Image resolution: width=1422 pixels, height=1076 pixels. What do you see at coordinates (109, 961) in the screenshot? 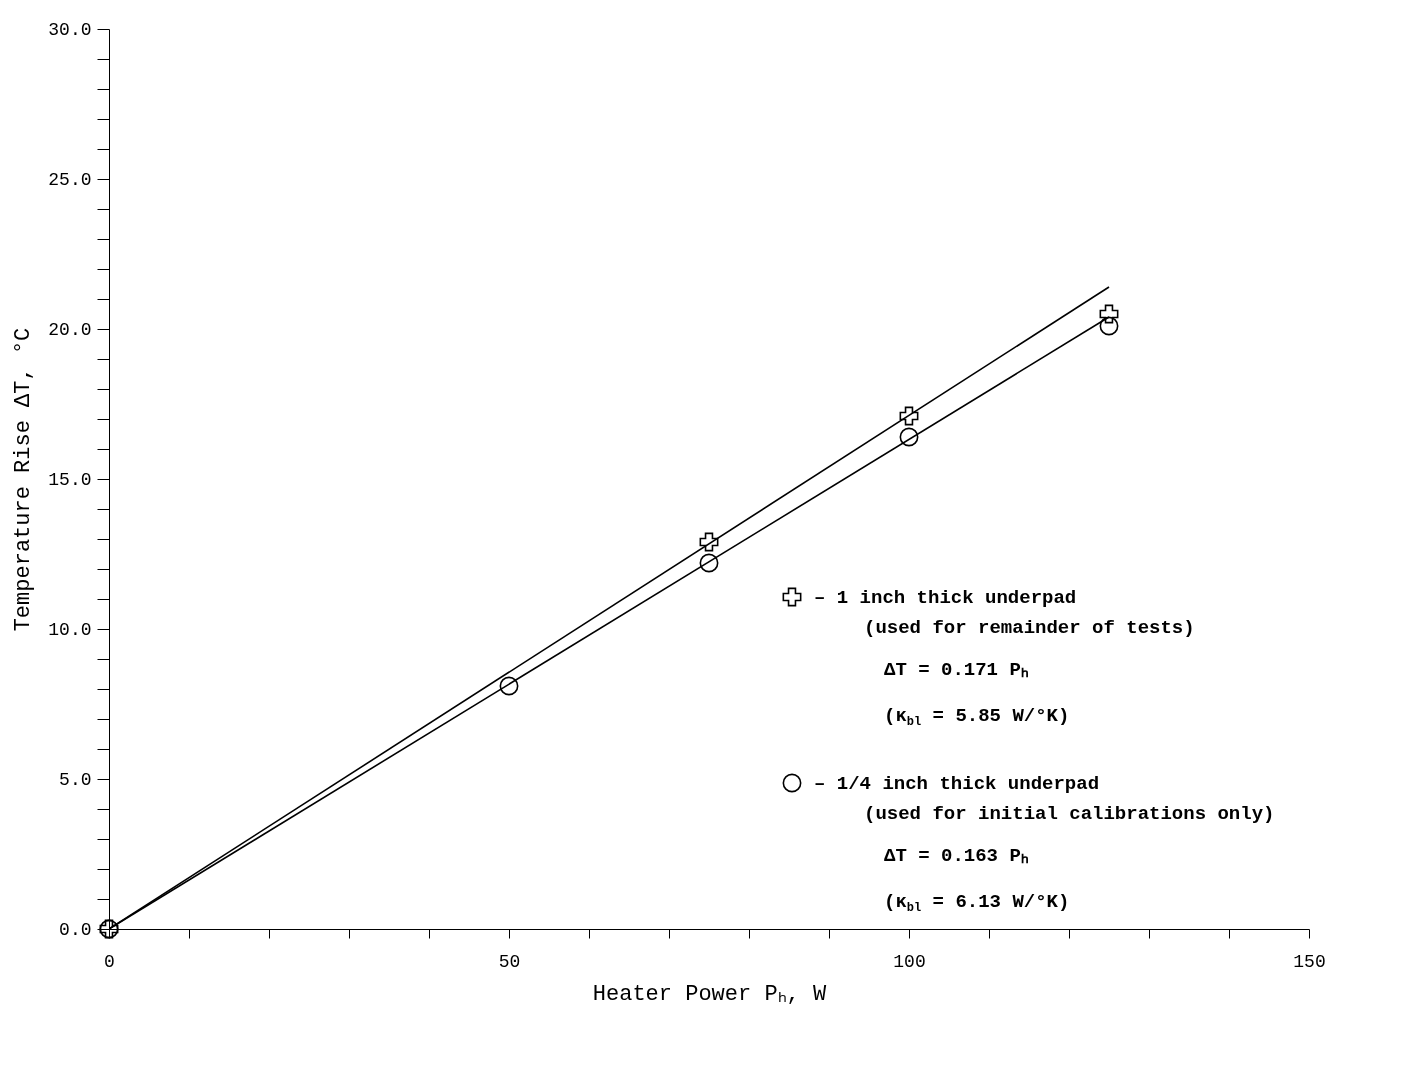
I see `x-tick-label: 0` at bounding box center [109, 961].